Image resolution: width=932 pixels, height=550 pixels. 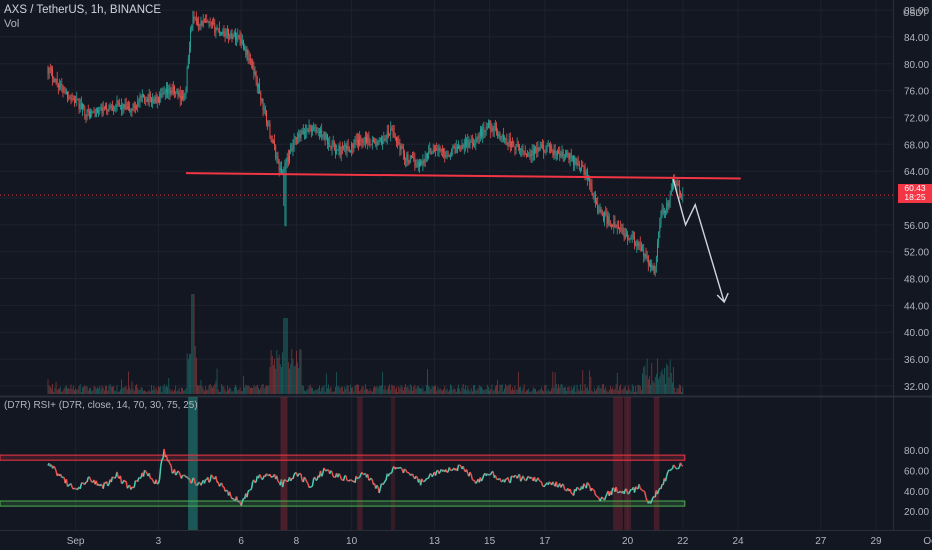 What do you see at coordinates (12, 24) in the screenshot?
I see `volume-legend: Vol` at bounding box center [12, 24].